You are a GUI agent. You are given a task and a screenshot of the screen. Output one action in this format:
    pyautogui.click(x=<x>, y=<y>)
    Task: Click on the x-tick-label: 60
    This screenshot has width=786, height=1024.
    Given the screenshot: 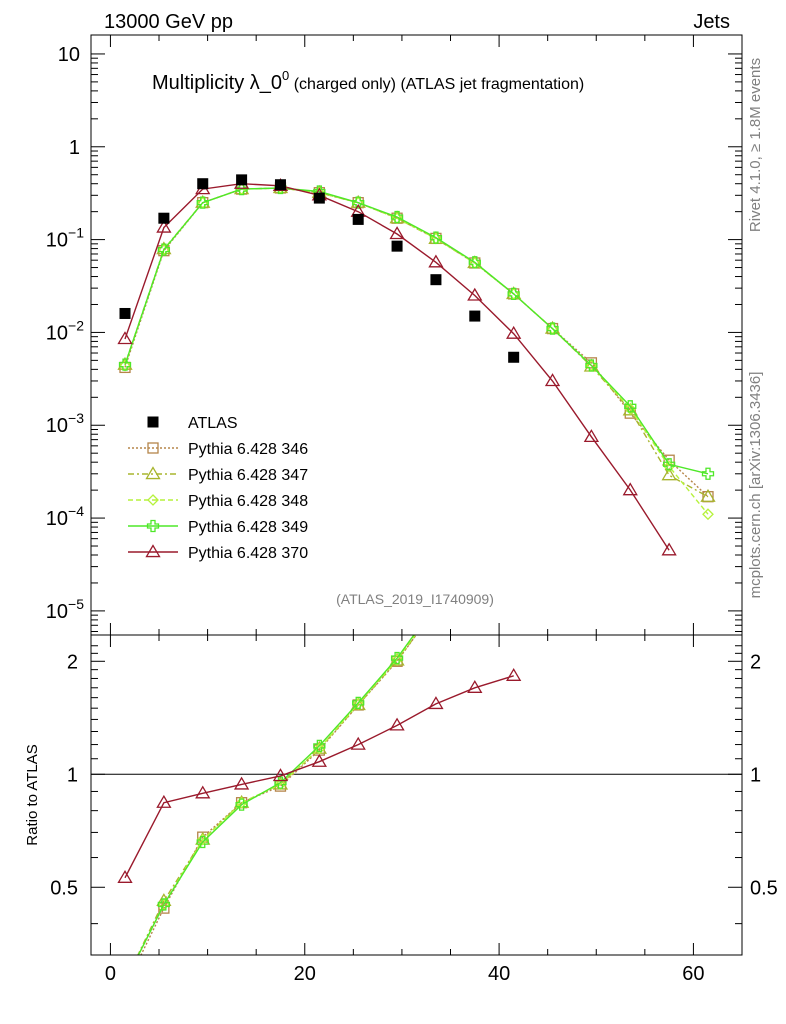 What is the action you would take?
    pyautogui.click(x=693, y=974)
    